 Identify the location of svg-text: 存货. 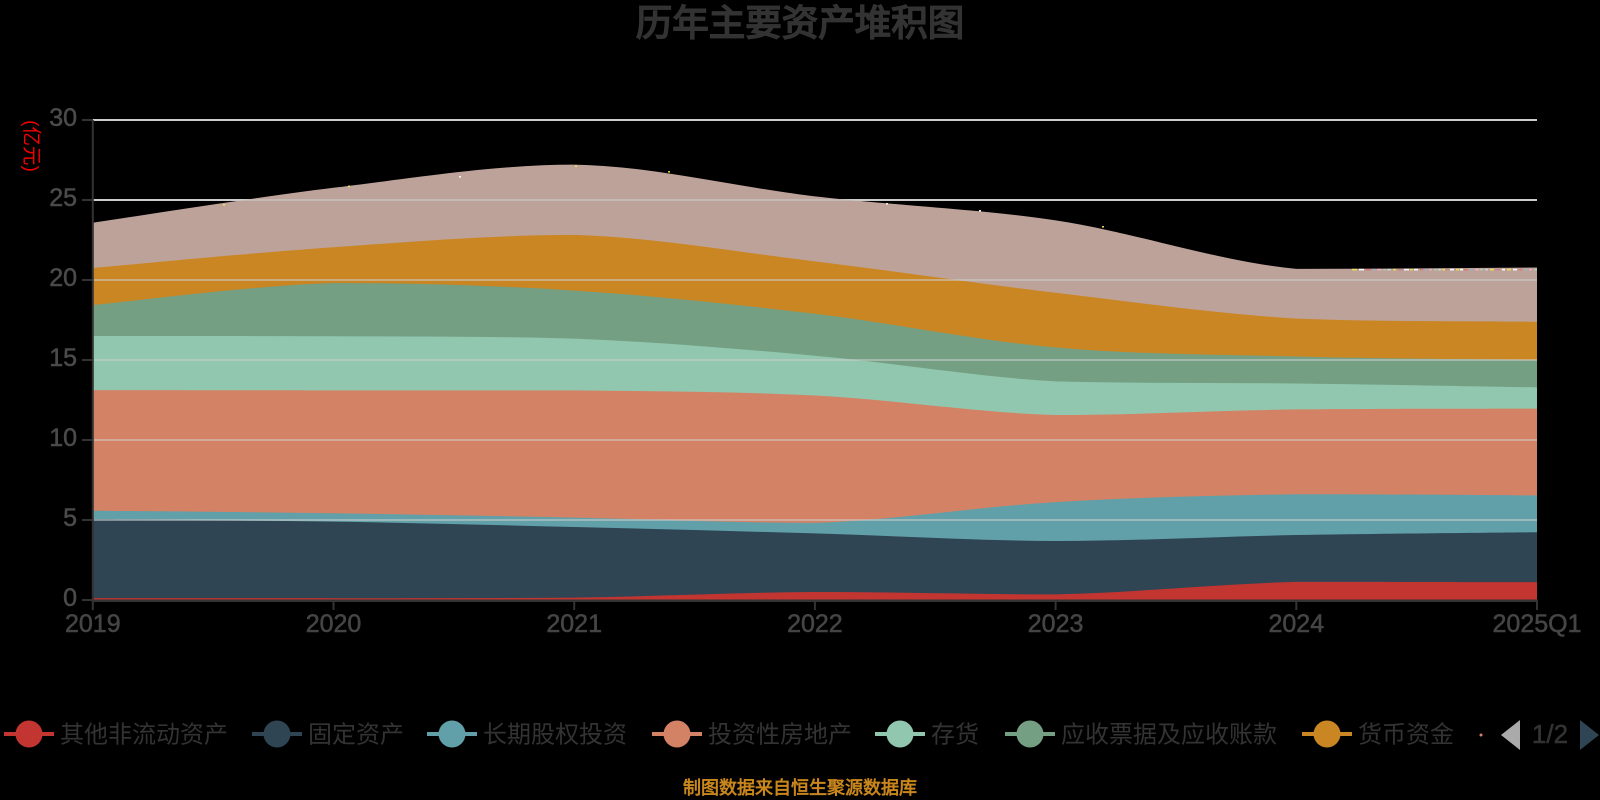
(955, 735).